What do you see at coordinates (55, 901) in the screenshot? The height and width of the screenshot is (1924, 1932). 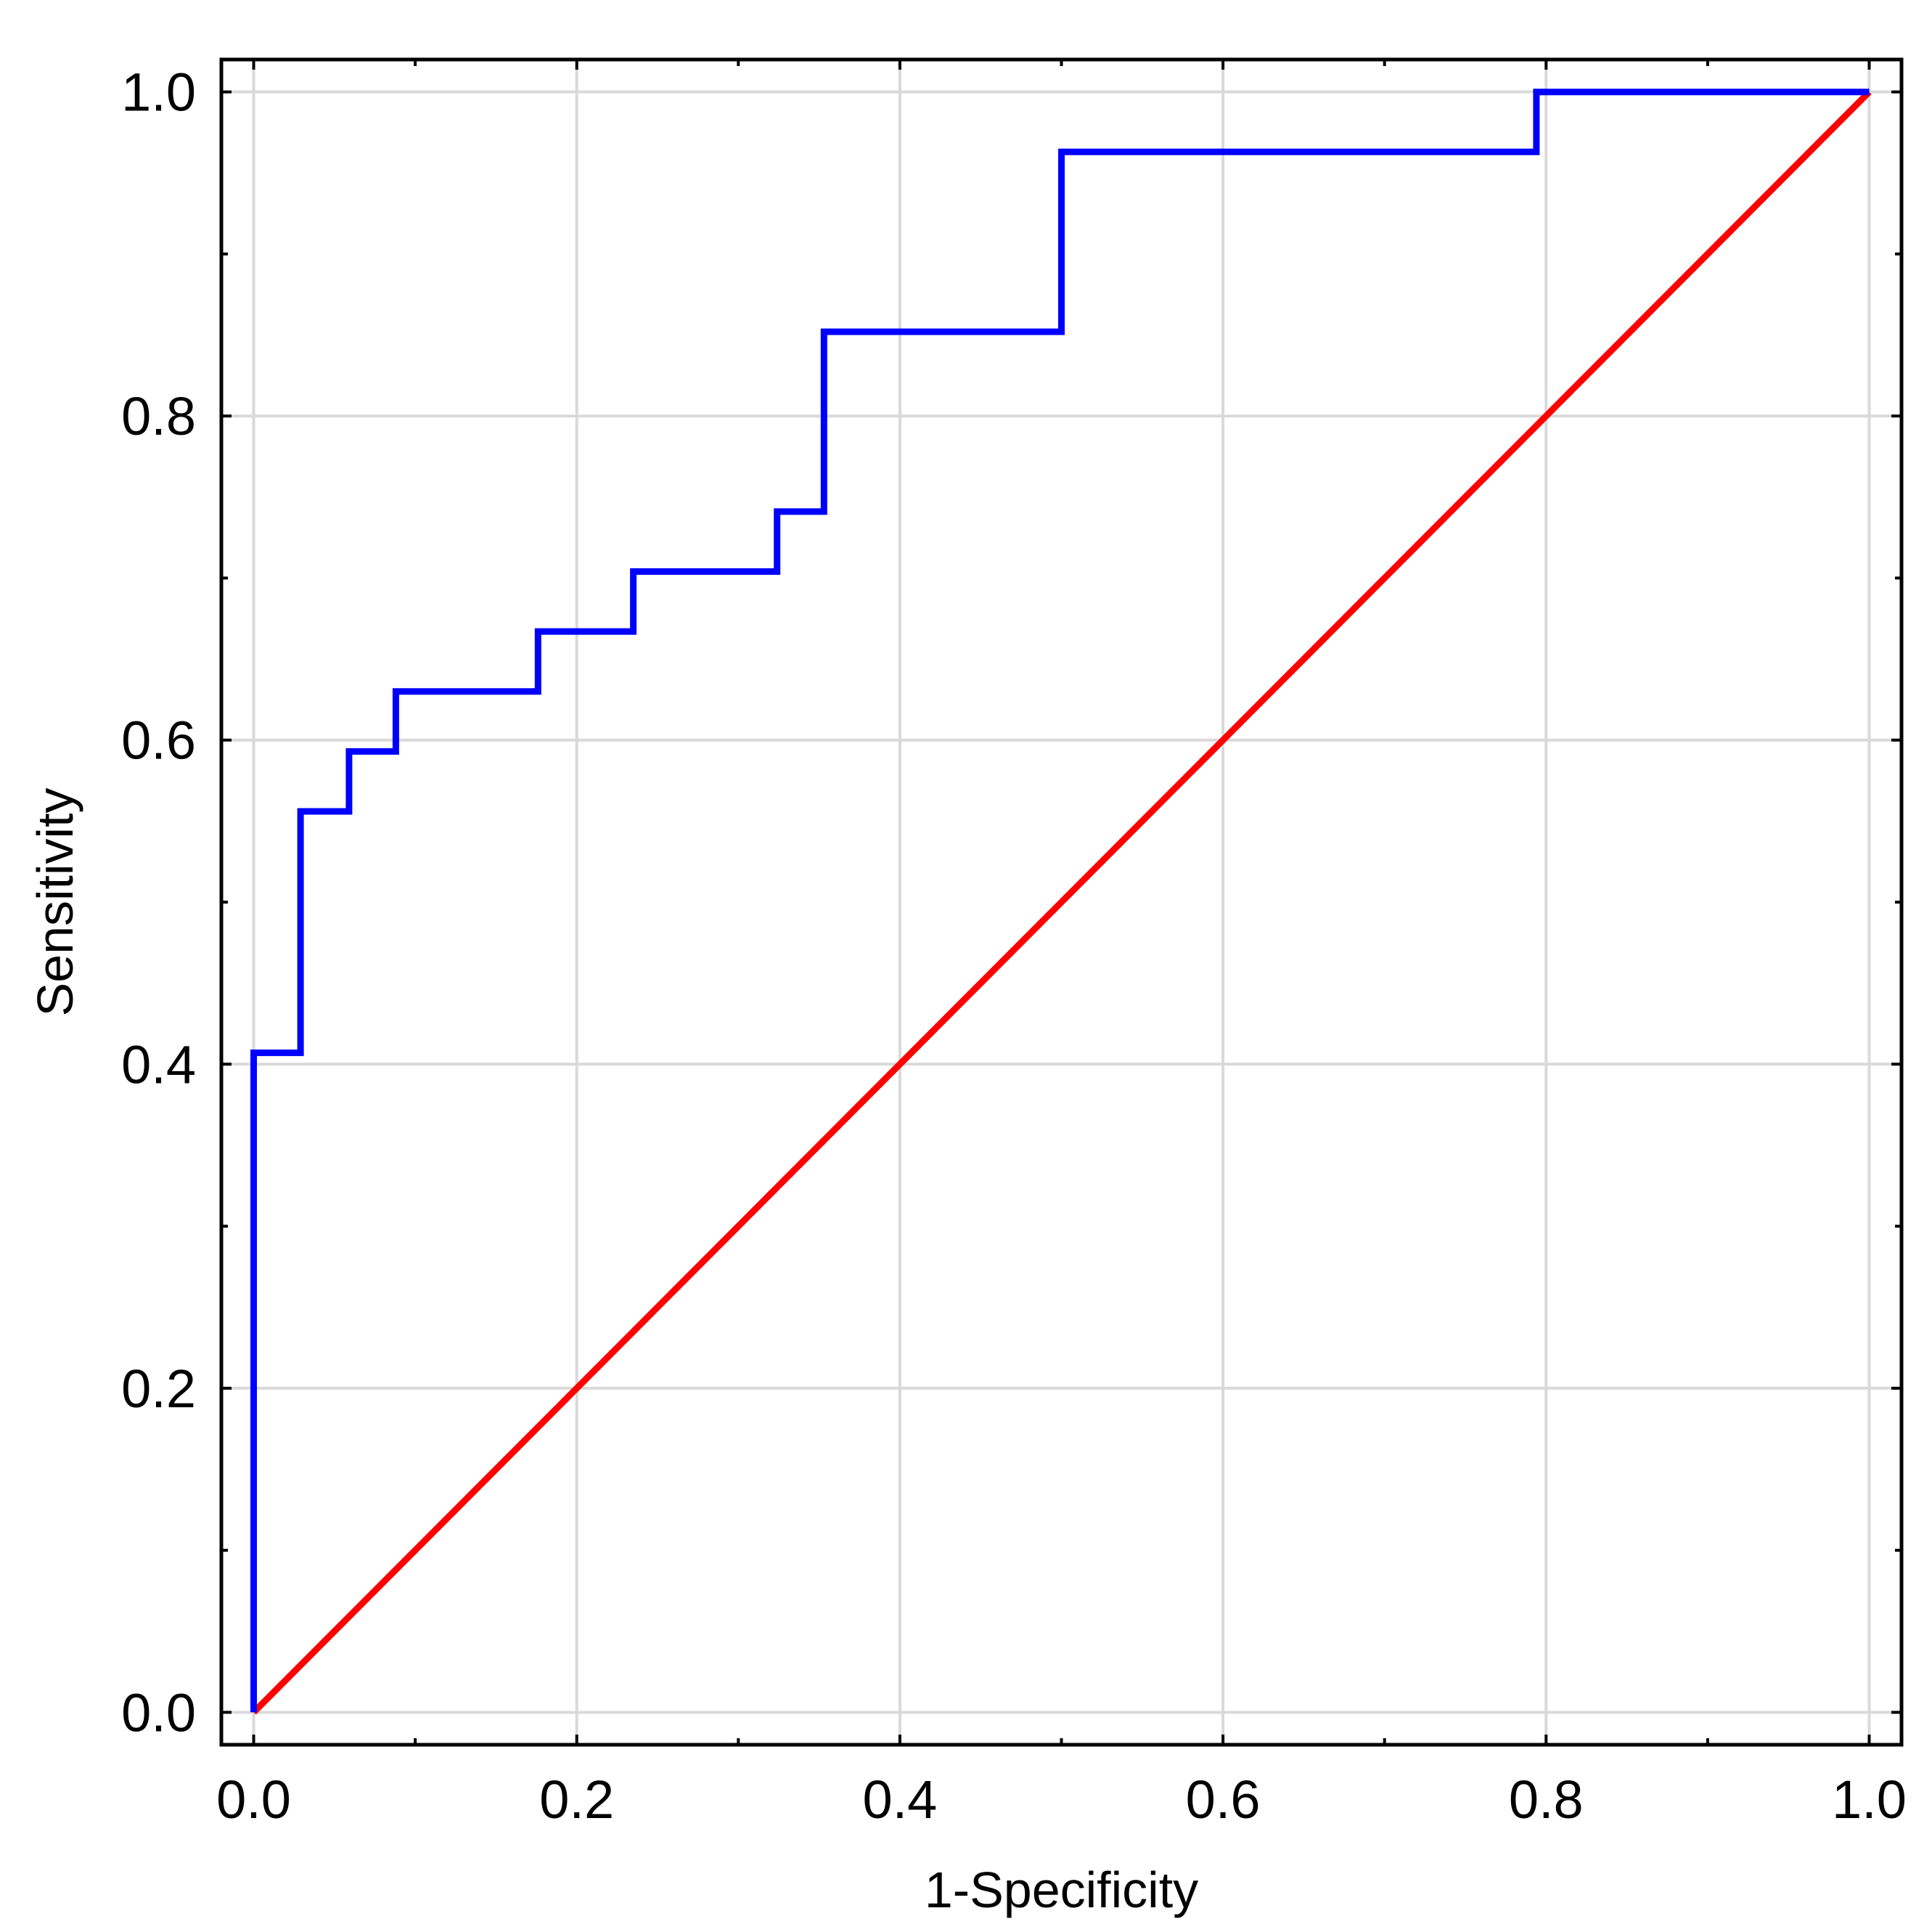 I see `y-axis-title: Sensitivity` at bounding box center [55, 901].